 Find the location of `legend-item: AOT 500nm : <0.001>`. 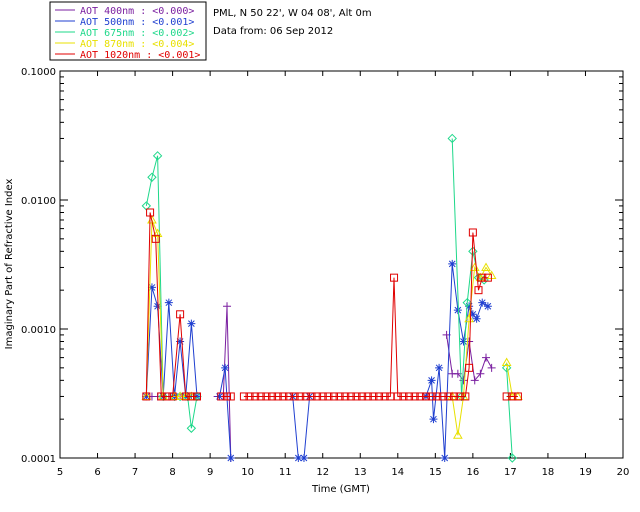

legend-item: AOT 500nm : <0.001> is located at coordinates (137, 22).